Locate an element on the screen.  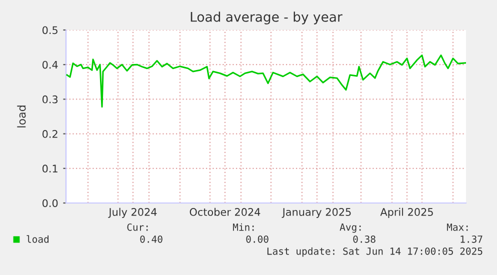
text: 1.37 is located at coordinates (471, 239).